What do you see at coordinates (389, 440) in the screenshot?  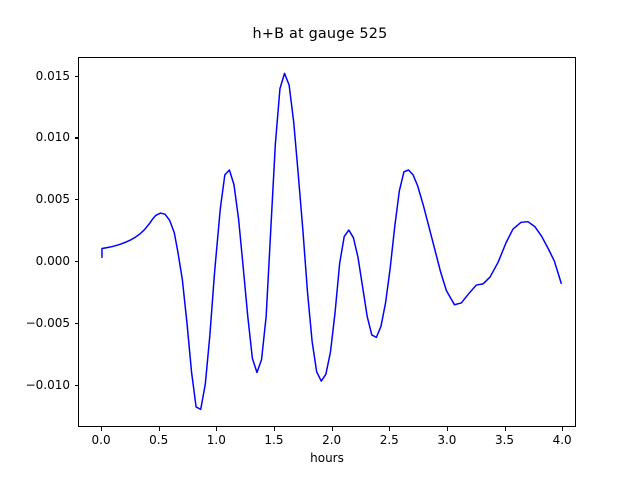 I see `x-tick-label: 2.5` at bounding box center [389, 440].